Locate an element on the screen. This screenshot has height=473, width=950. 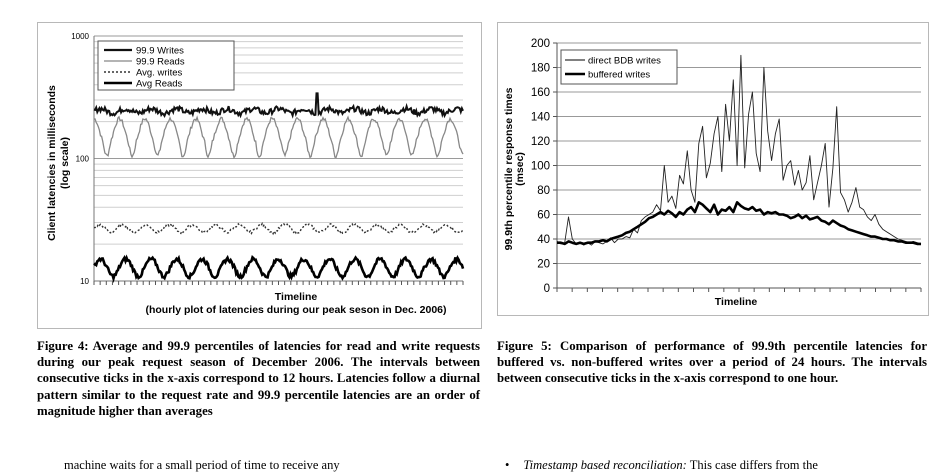
figure-4-ylabel-scale: (log scale) is located at coordinates (65, 163).